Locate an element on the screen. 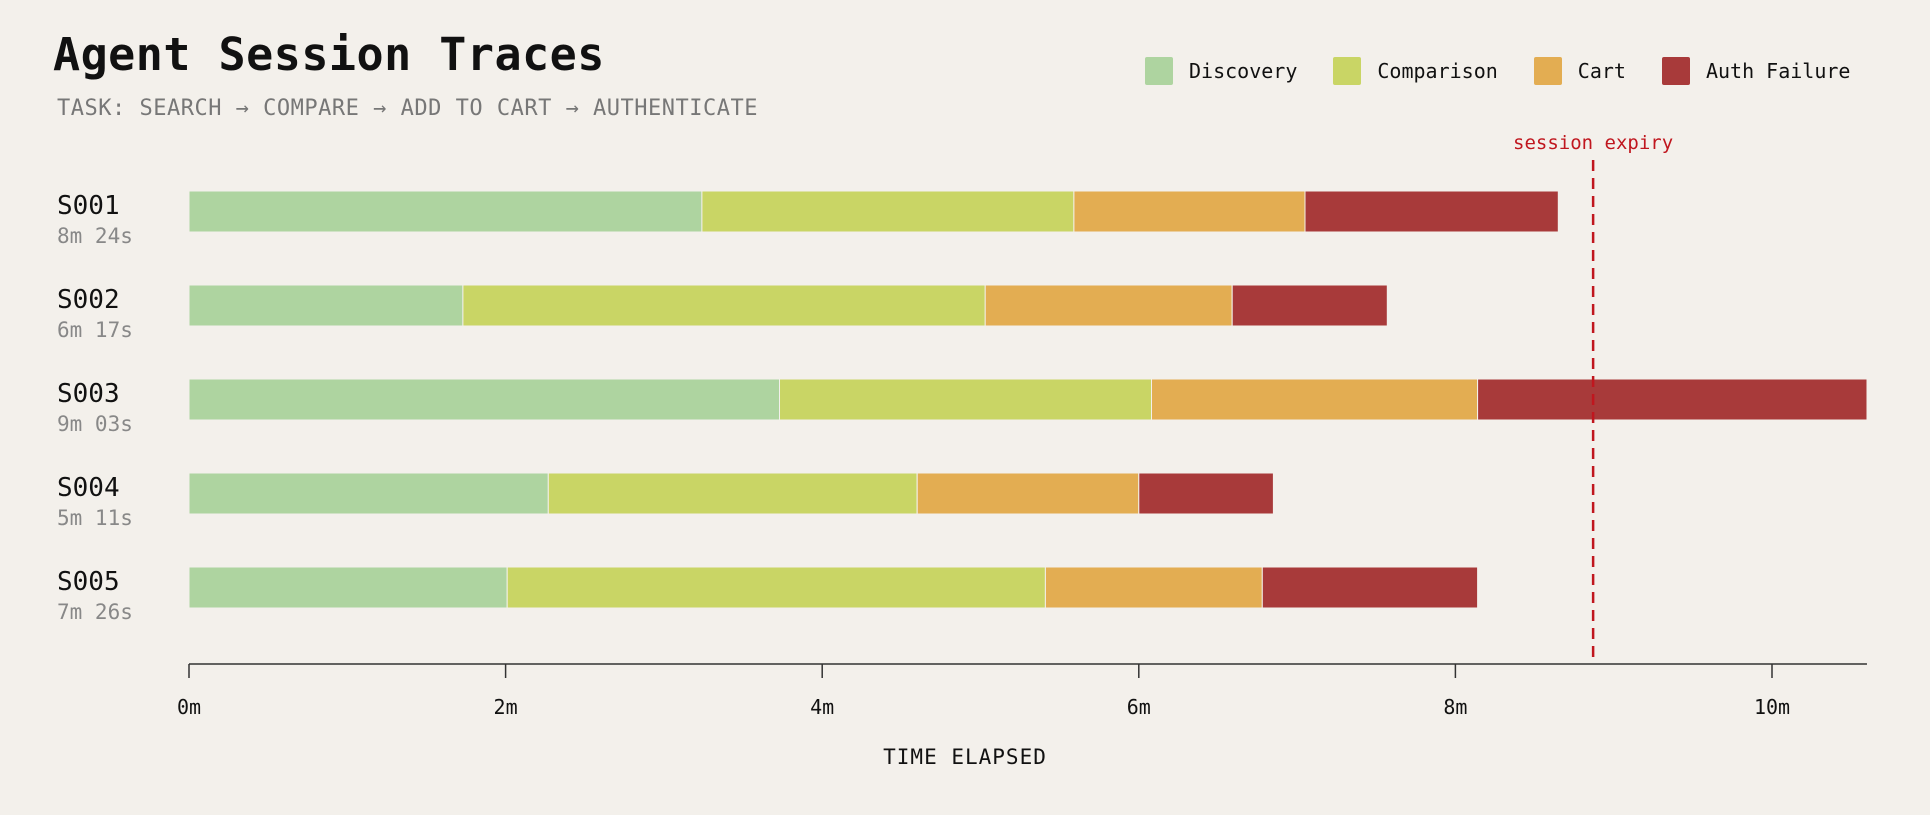 The height and width of the screenshot is (815, 1930). bar-s005-discovery is located at coordinates (348, 587).